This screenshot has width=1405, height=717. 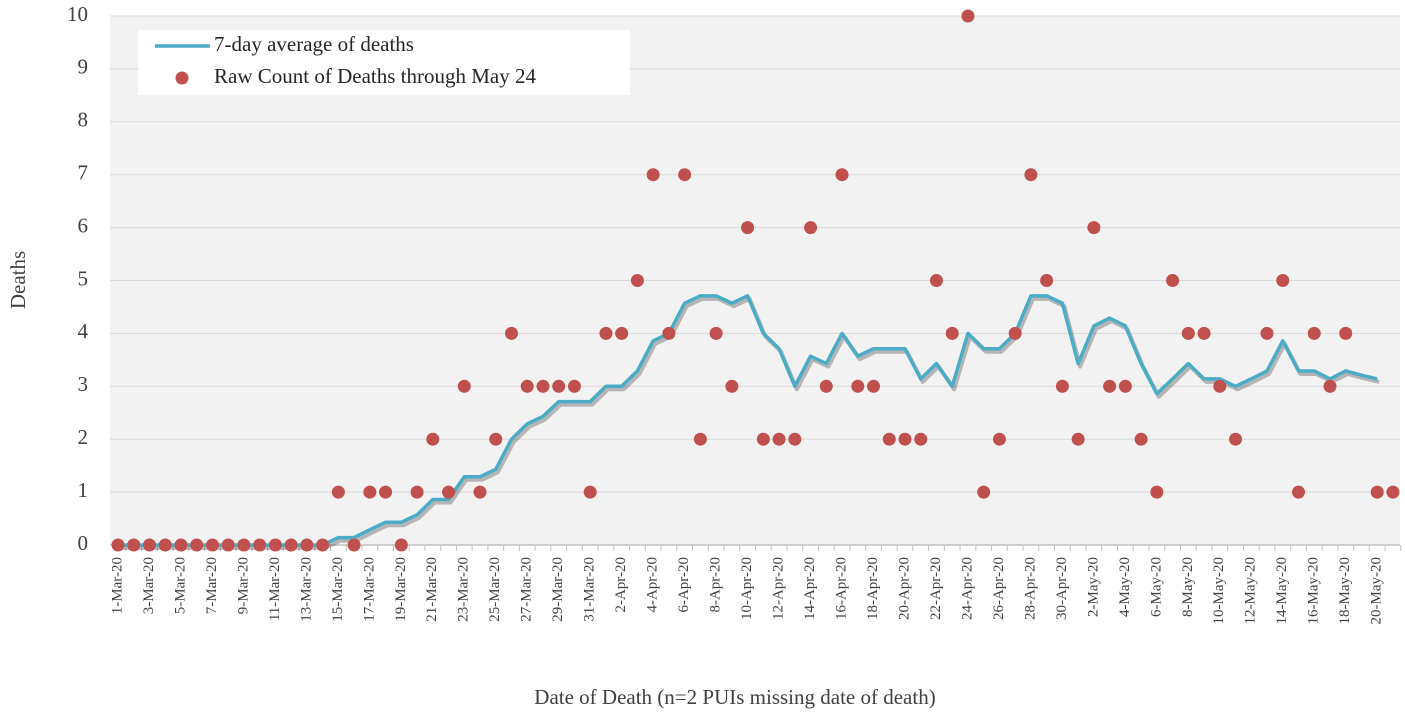 I want to click on x-tick-label: 3-Mar-20, so click(x=149, y=585).